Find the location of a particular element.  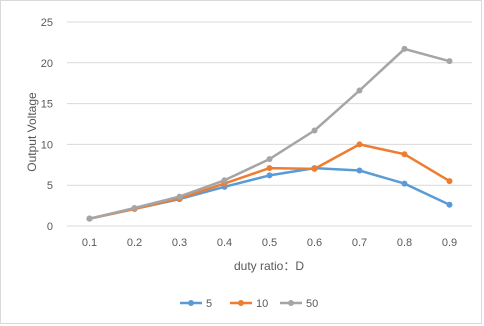

x-tick-label: 0.5 is located at coordinates (269, 243).